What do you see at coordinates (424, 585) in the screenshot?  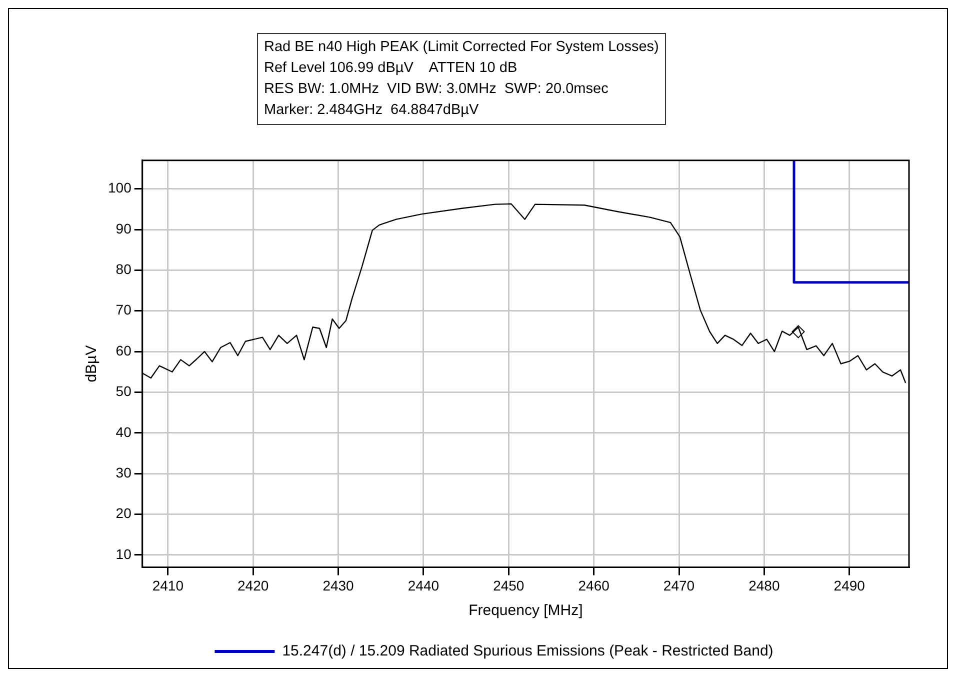 I see `x-tick-label: 2440` at bounding box center [424, 585].